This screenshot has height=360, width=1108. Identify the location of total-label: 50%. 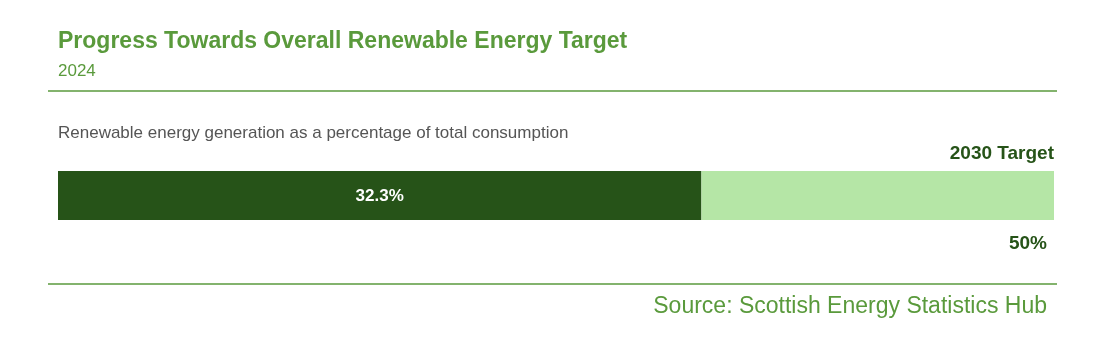
(1028, 242).